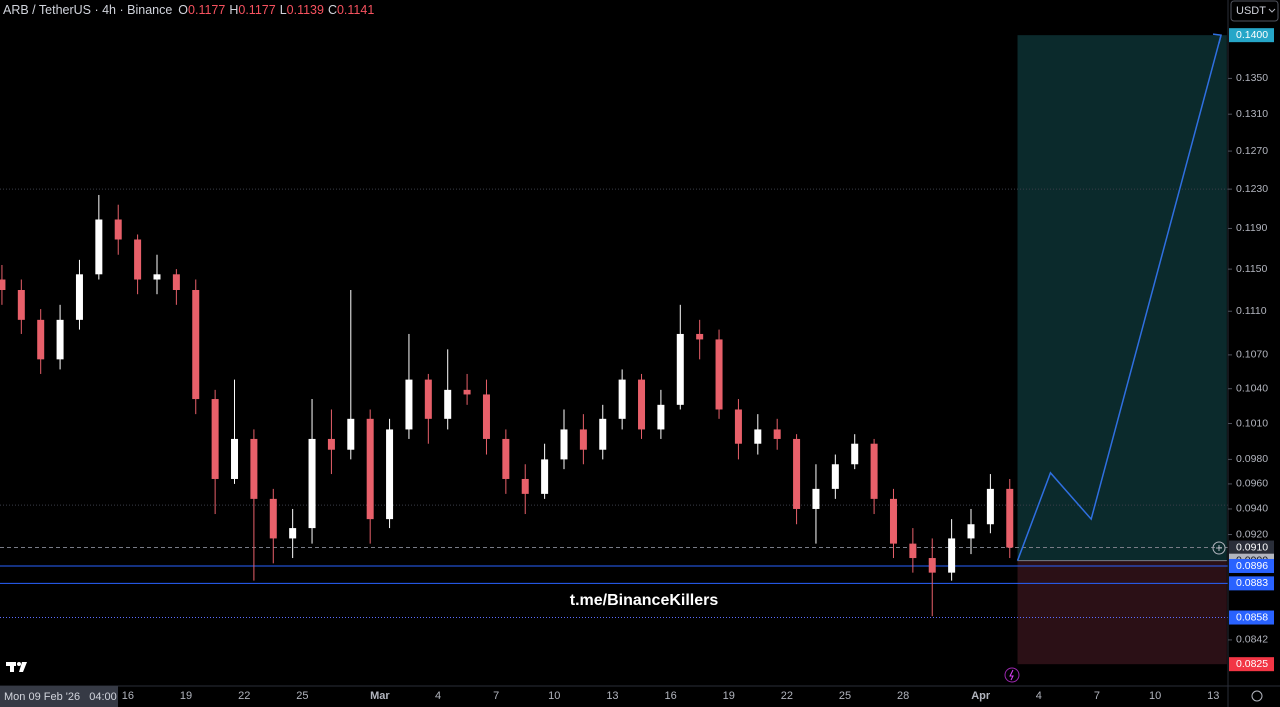  What do you see at coordinates (903, 696) in the screenshot?
I see `x-tick-label: 28` at bounding box center [903, 696].